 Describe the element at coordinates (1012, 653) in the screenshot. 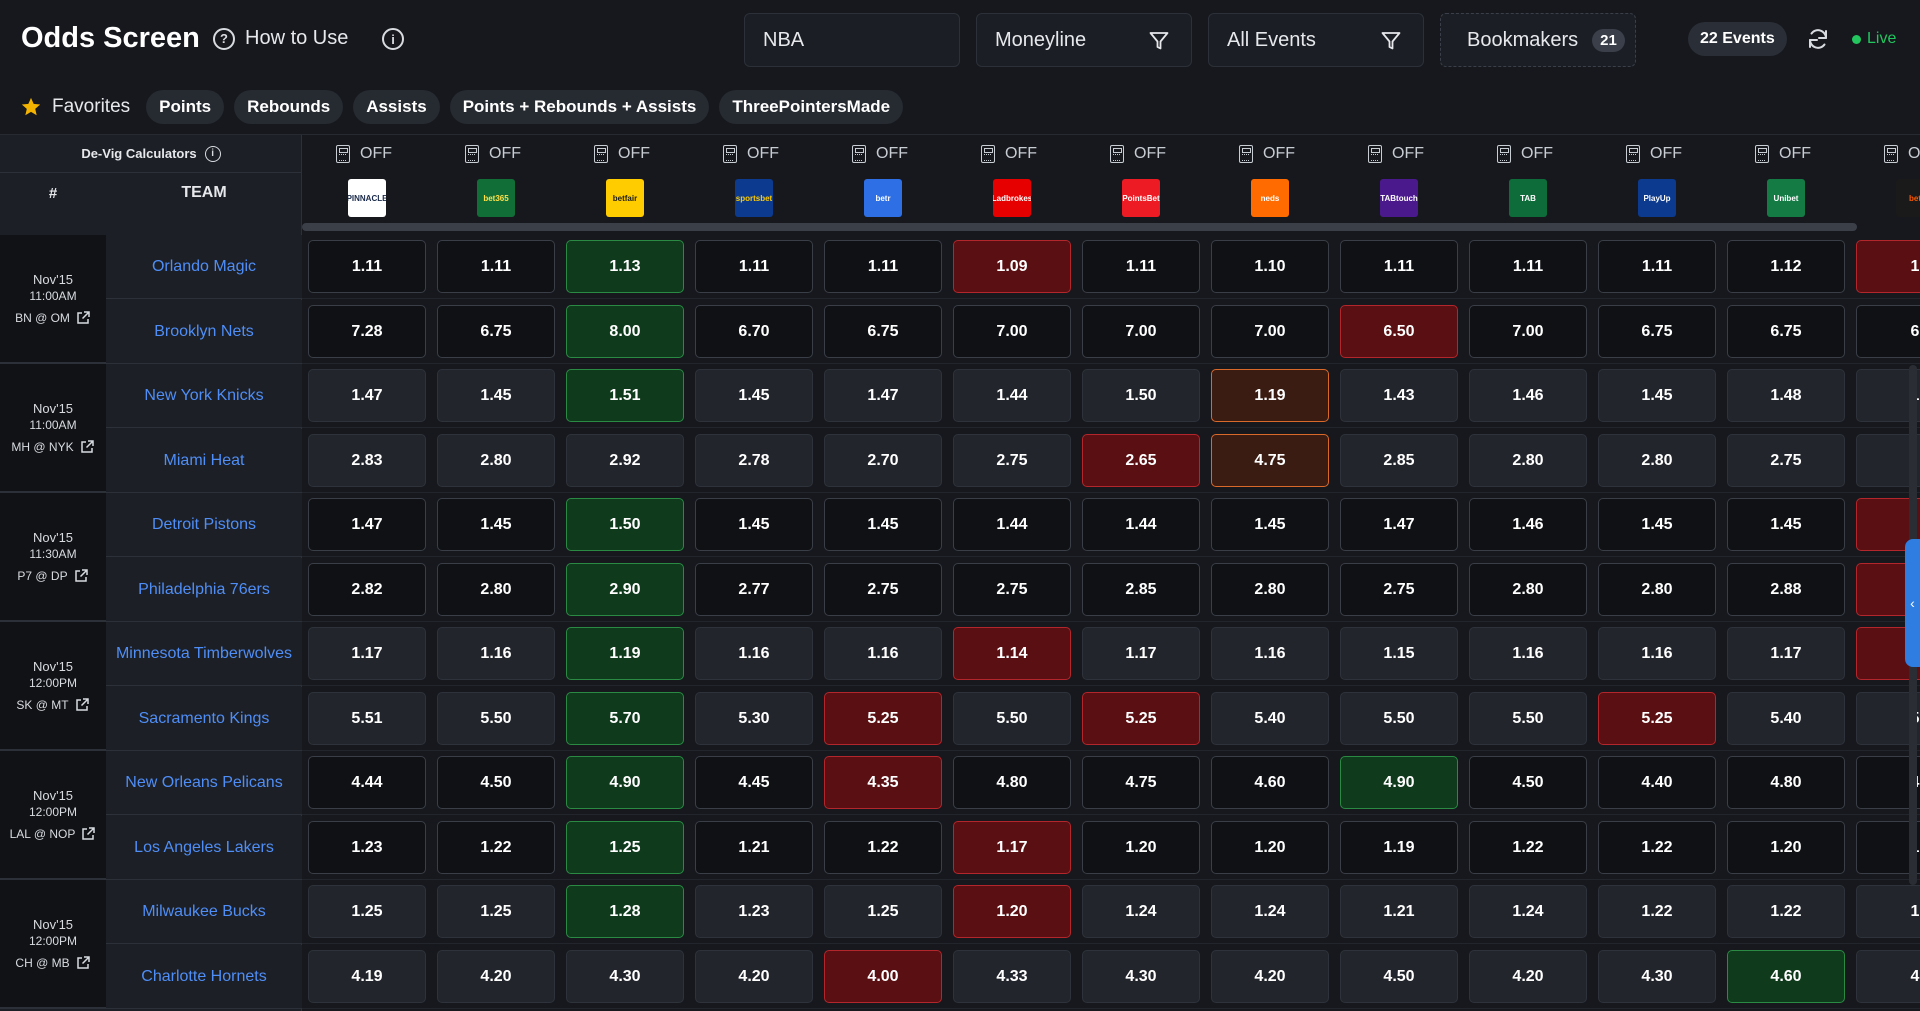

I see `odds-cell: 1.14` at that location.